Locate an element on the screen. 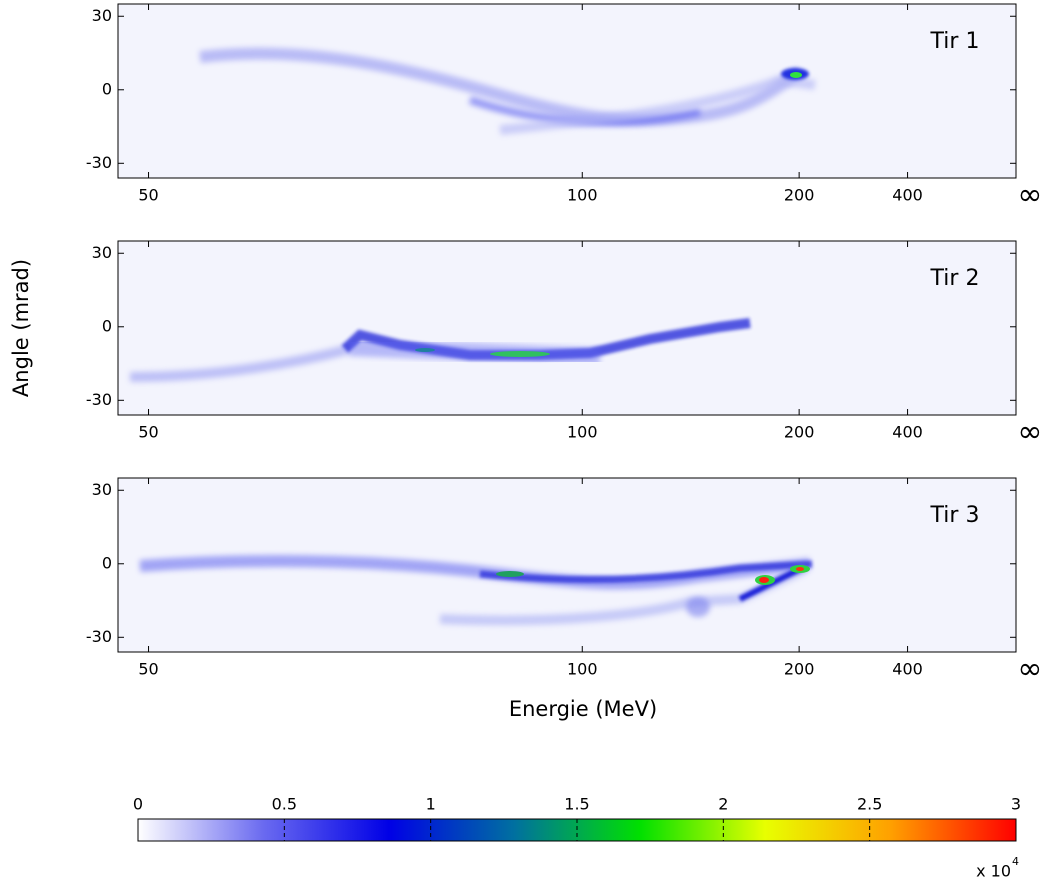 The height and width of the screenshot is (888, 1052). blob is located at coordinates (698, 607).